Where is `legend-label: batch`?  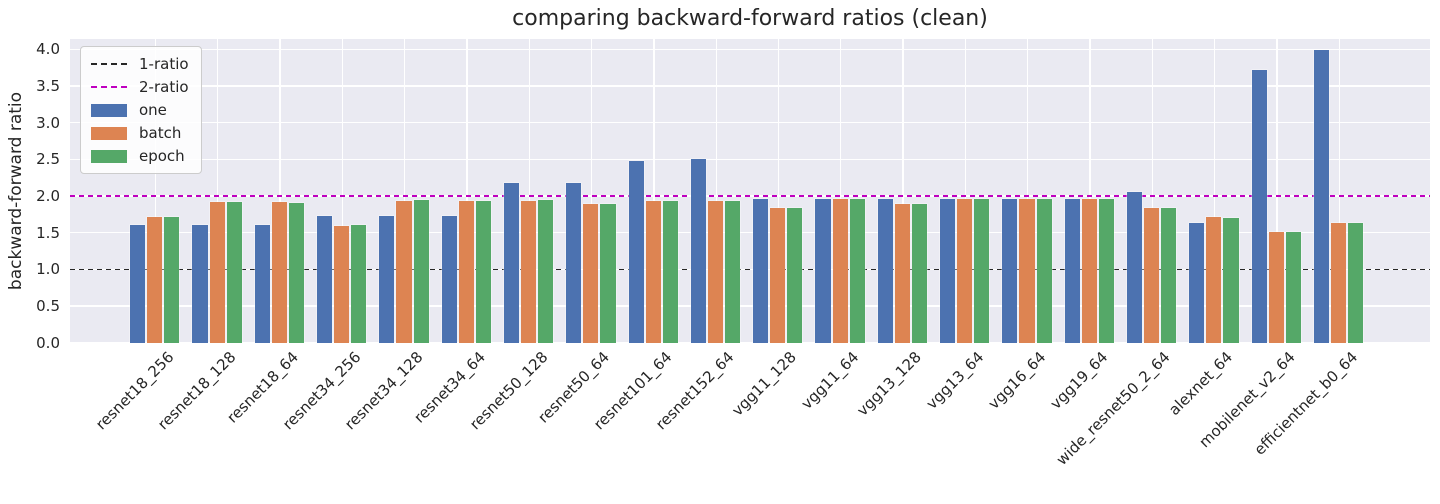 legend-label: batch is located at coordinates (160, 133).